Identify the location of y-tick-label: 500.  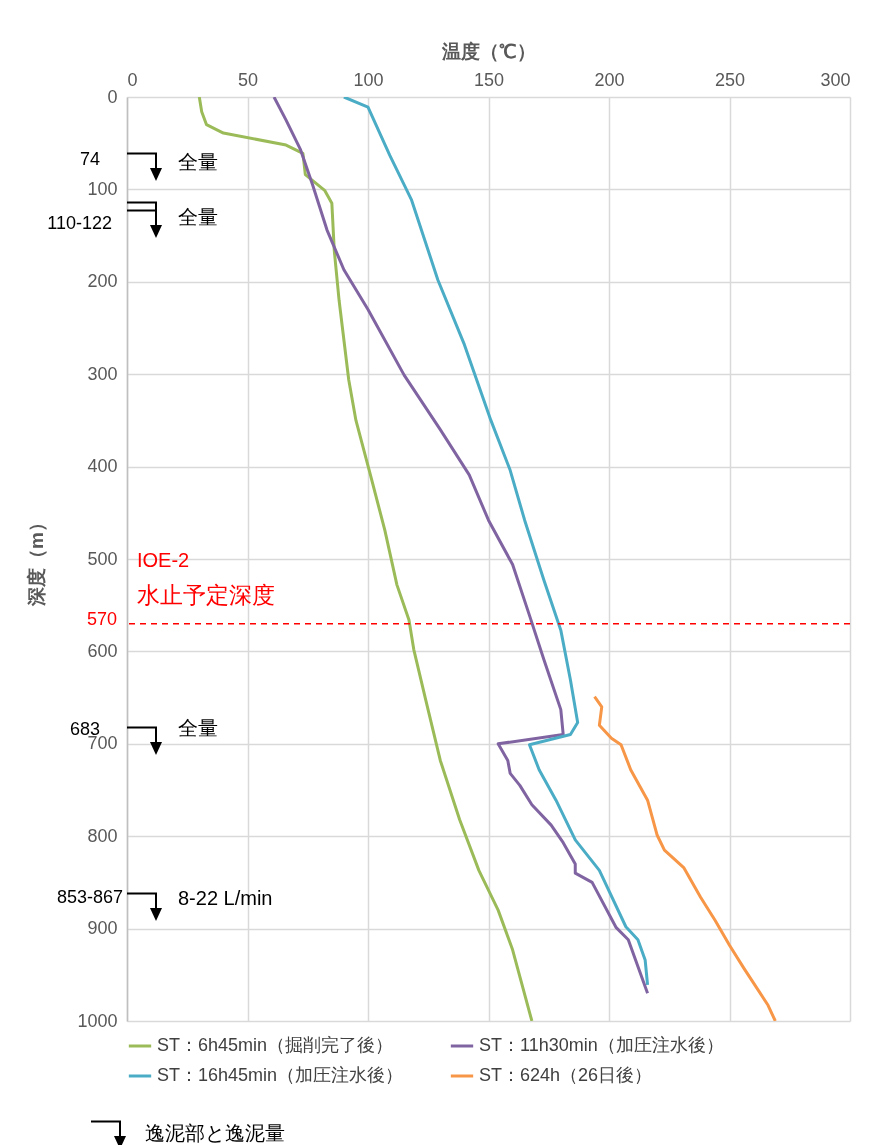
(102, 558).